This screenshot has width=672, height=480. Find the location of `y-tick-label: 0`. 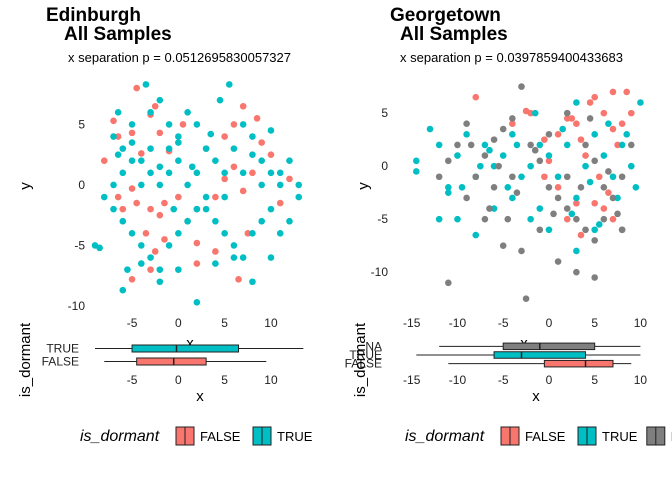

y-tick-label: 0 is located at coordinates (384, 166).